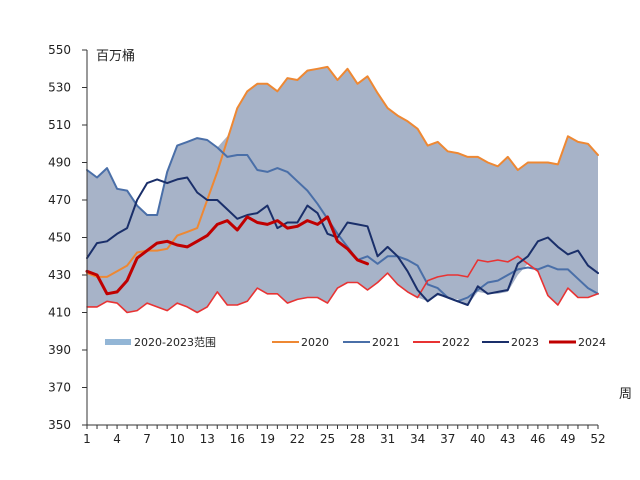 This screenshot has height=480, width=640. I want to click on legend: 2020-2023范围 2020 2021 2022 2023 2024, so click(355, 342).